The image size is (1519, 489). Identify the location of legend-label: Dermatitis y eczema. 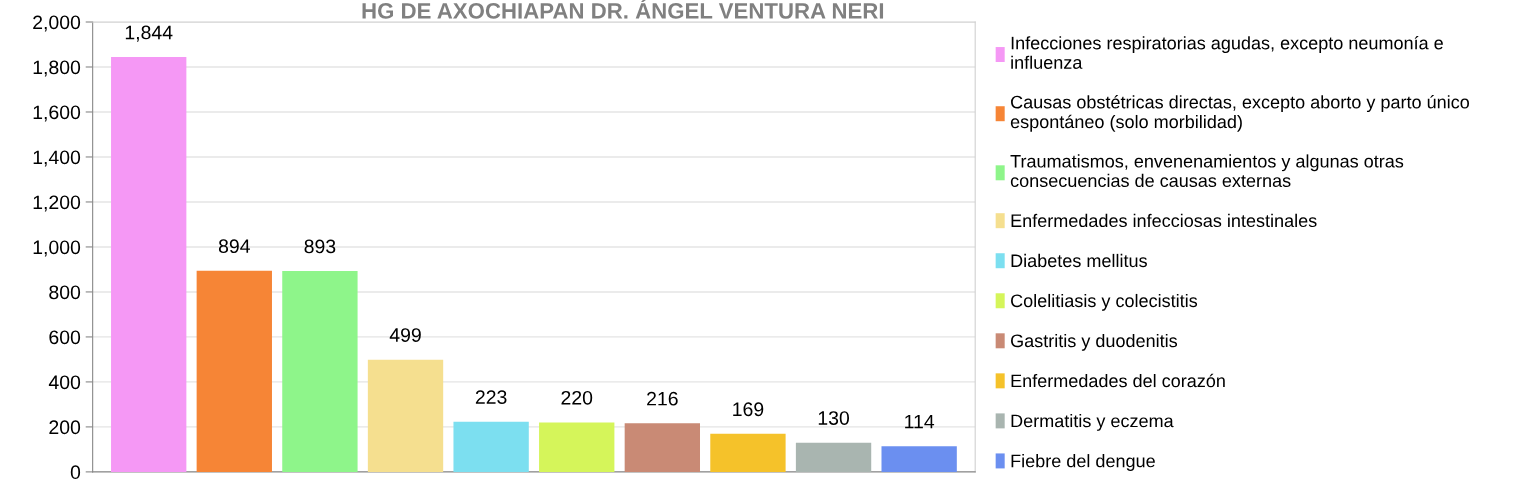
(1092, 422).